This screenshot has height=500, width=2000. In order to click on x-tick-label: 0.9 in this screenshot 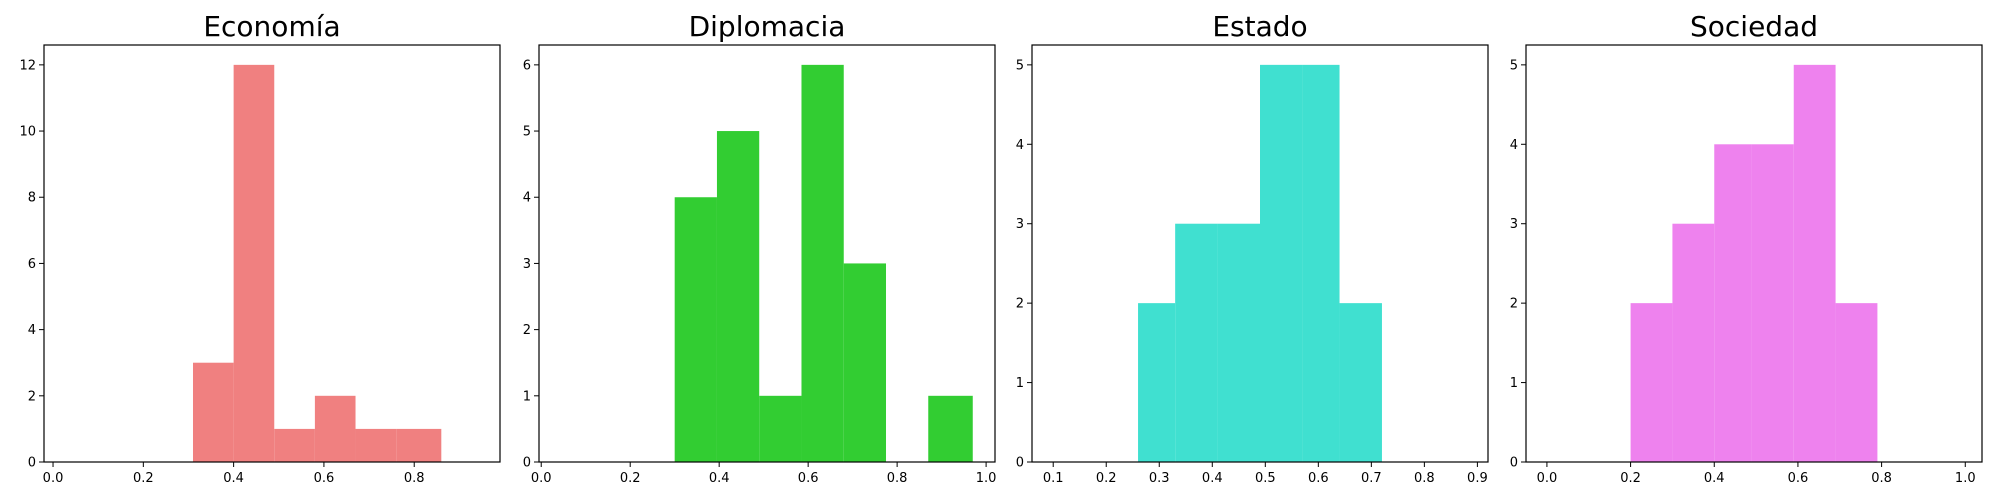, I will do `click(1477, 478)`.